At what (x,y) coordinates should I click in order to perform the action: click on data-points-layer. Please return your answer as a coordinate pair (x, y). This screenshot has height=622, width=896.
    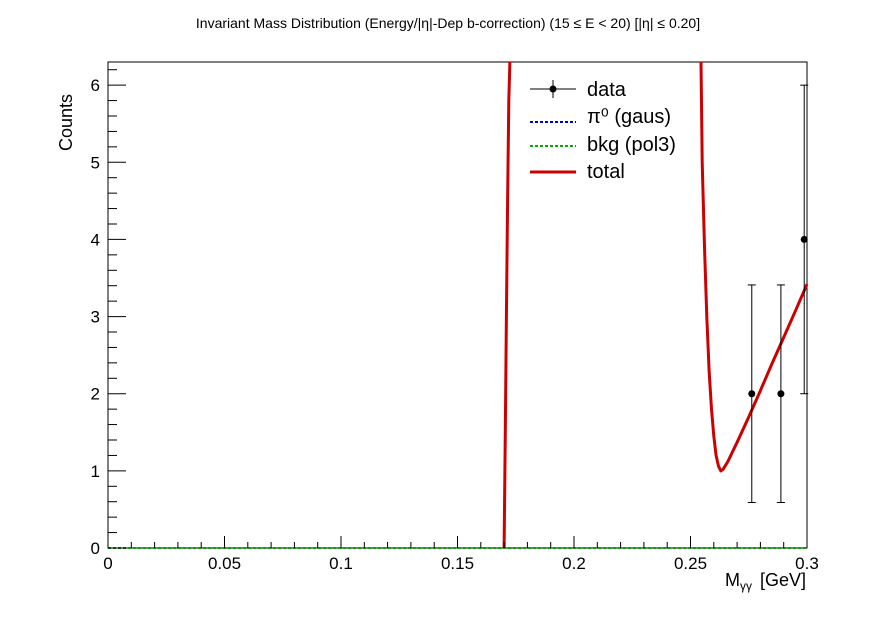
    Looking at the image, I should click on (778, 293).